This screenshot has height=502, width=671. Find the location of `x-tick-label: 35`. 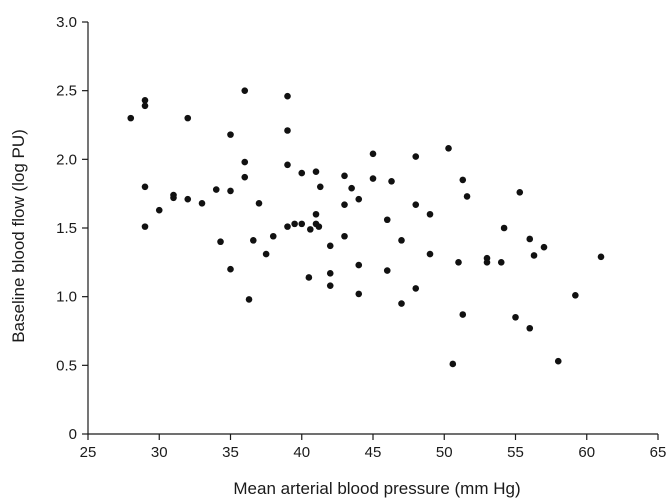

x-tick-label: 35 is located at coordinates (230, 452).